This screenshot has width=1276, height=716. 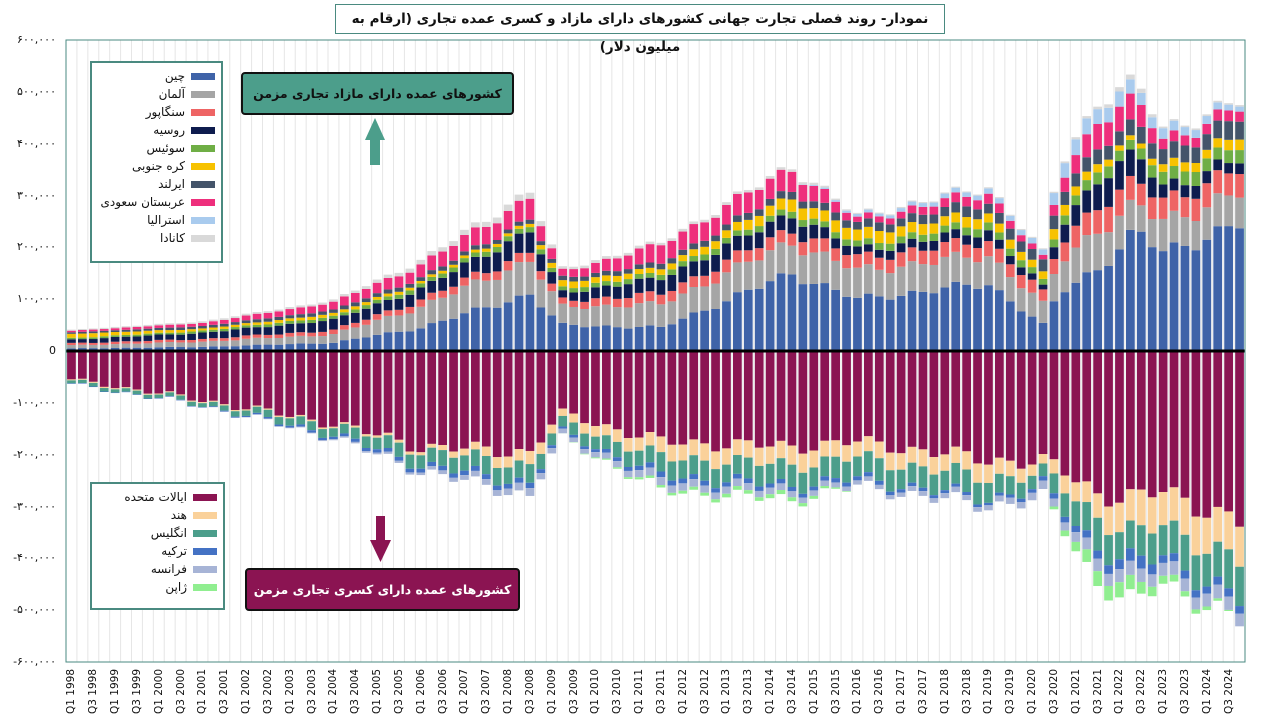 What do you see at coordinates (380, 551) in the screenshot?
I see `down-arrow-icon` at bounding box center [380, 551].